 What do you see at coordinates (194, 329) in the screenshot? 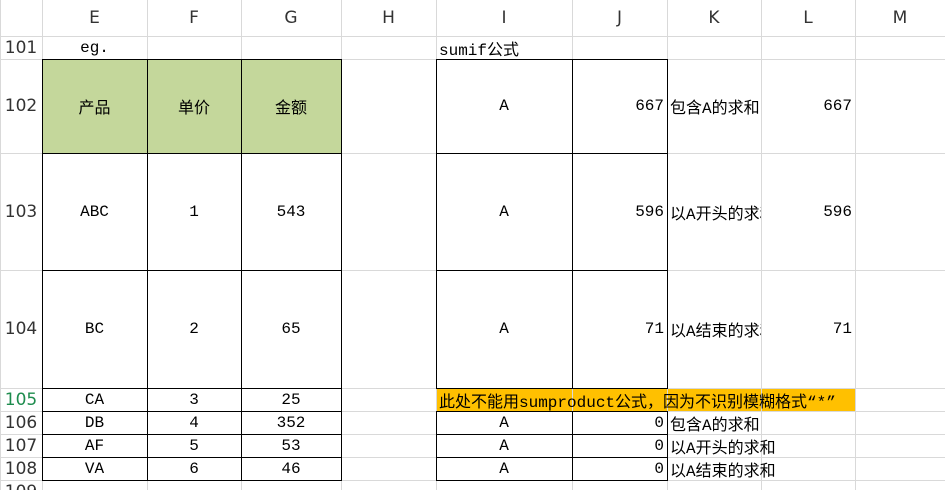
I see `cell: 2` at bounding box center [194, 329].